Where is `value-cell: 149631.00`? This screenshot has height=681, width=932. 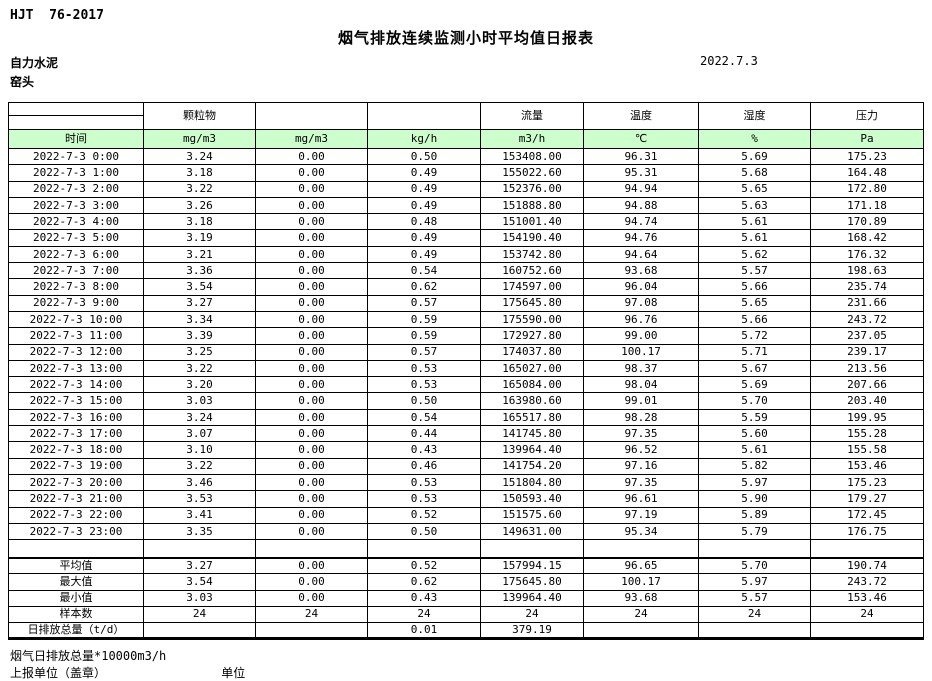
value-cell: 149631.00 is located at coordinates (532, 531).